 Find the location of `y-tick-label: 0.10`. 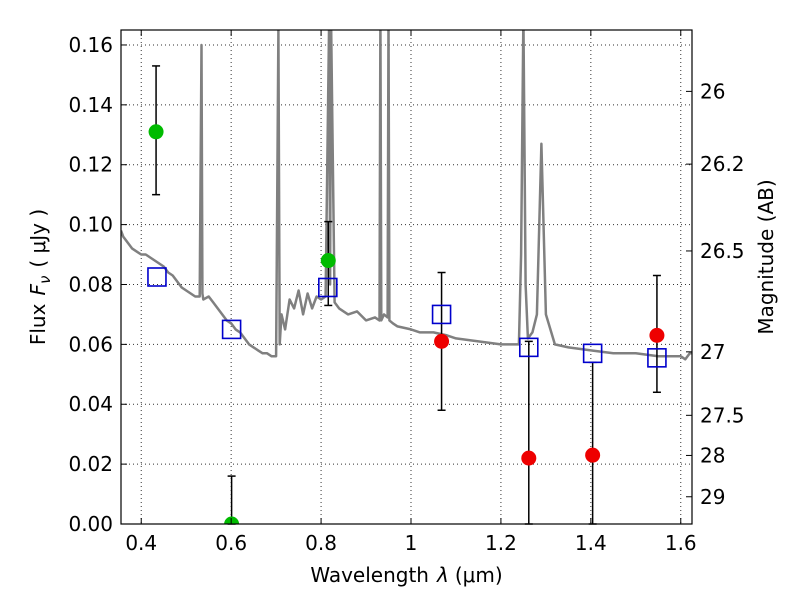

y-tick-label: 0.10 is located at coordinates (90, 225).